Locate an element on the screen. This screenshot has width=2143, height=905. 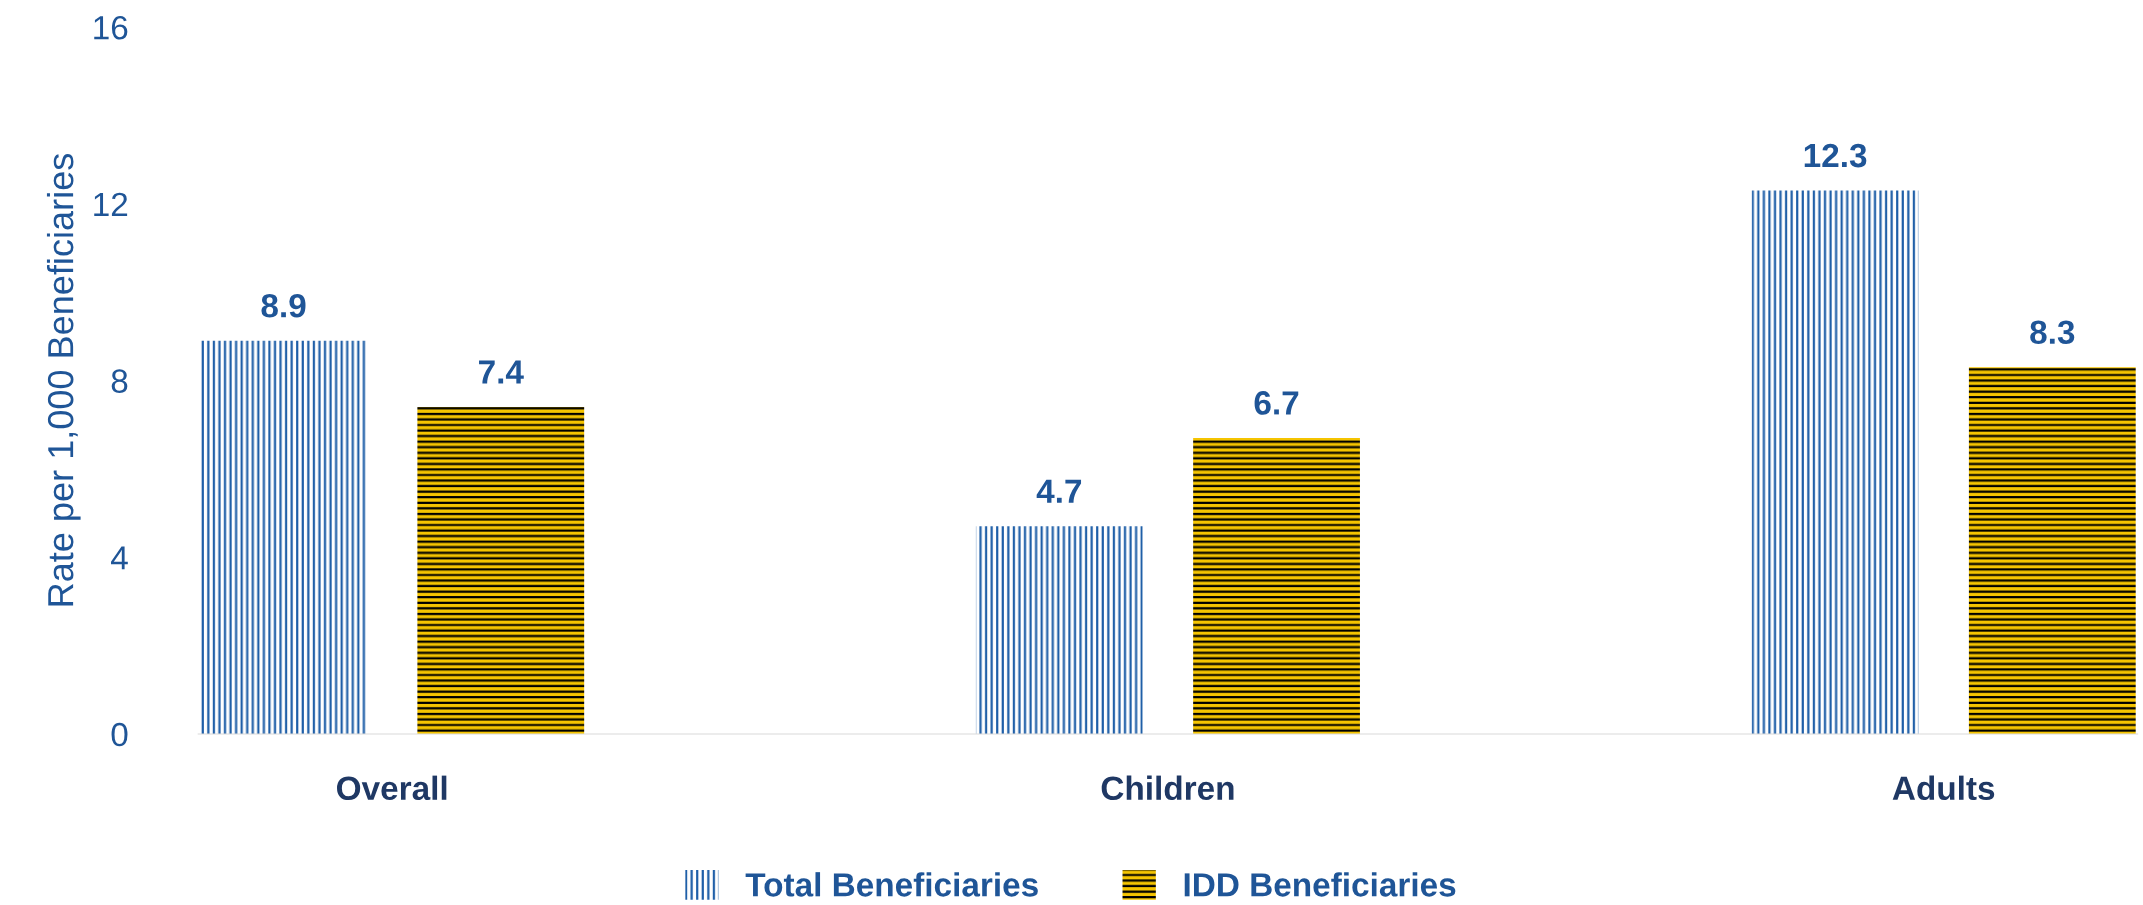
y-axis-title: Rate per 1,000 Beneficiaries is located at coordinates (63, 380).